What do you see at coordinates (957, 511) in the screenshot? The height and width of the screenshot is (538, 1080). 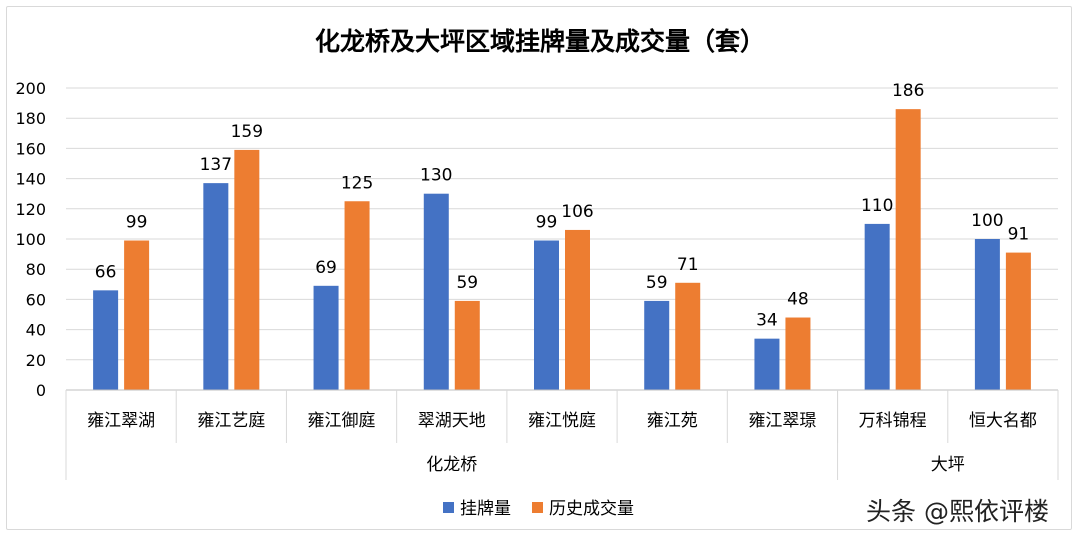 I see `watermark: 头条 @熙依评楼` at bounding box center [957, 511].